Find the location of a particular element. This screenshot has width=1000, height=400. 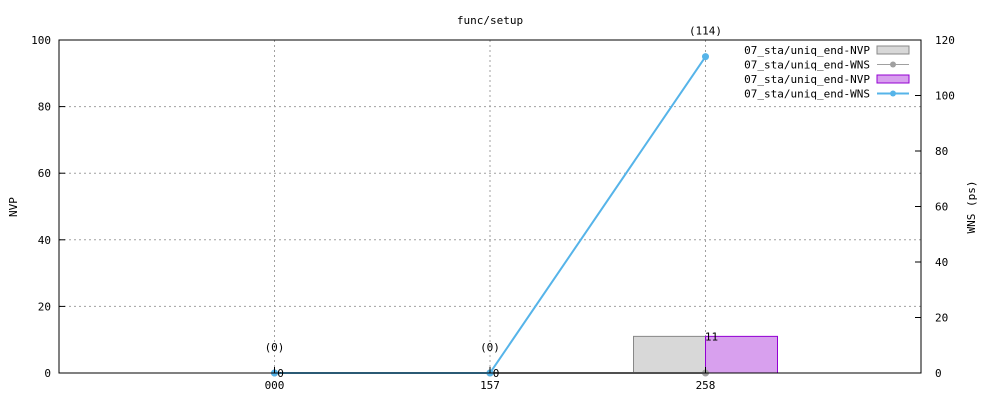

chart-title: func/setup is located at coordinates (490, 20).